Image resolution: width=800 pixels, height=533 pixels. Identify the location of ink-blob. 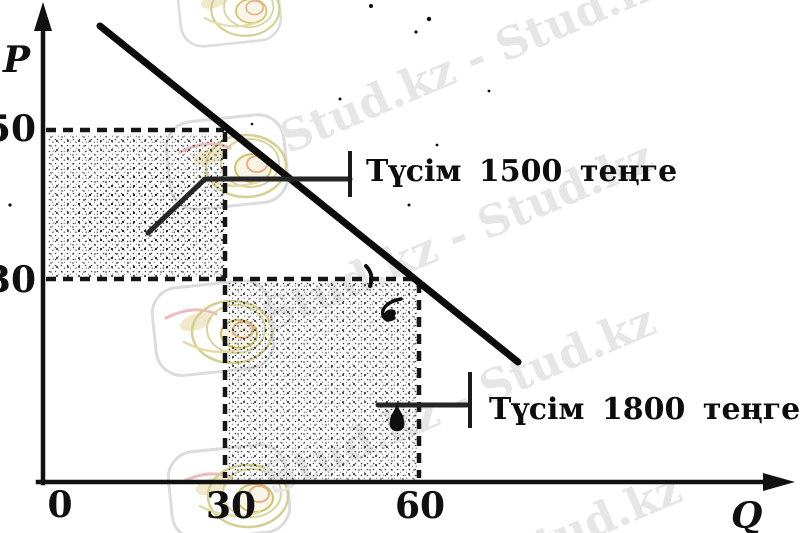
(390, 314).